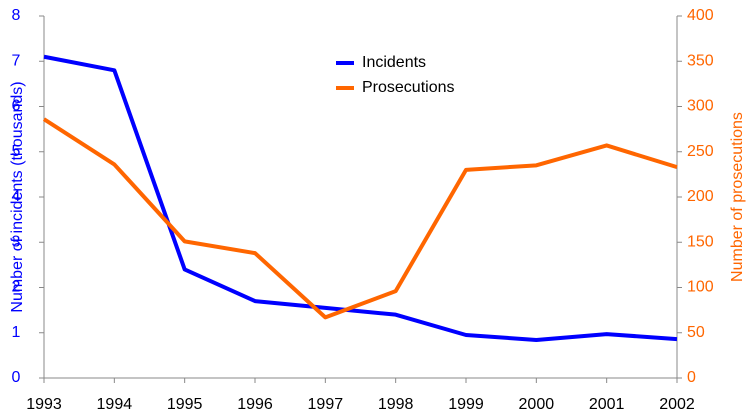 This screenshot has width=752, height=418. I want to click on y2-axis-label: Number of prosecutions, so click(737, 197).